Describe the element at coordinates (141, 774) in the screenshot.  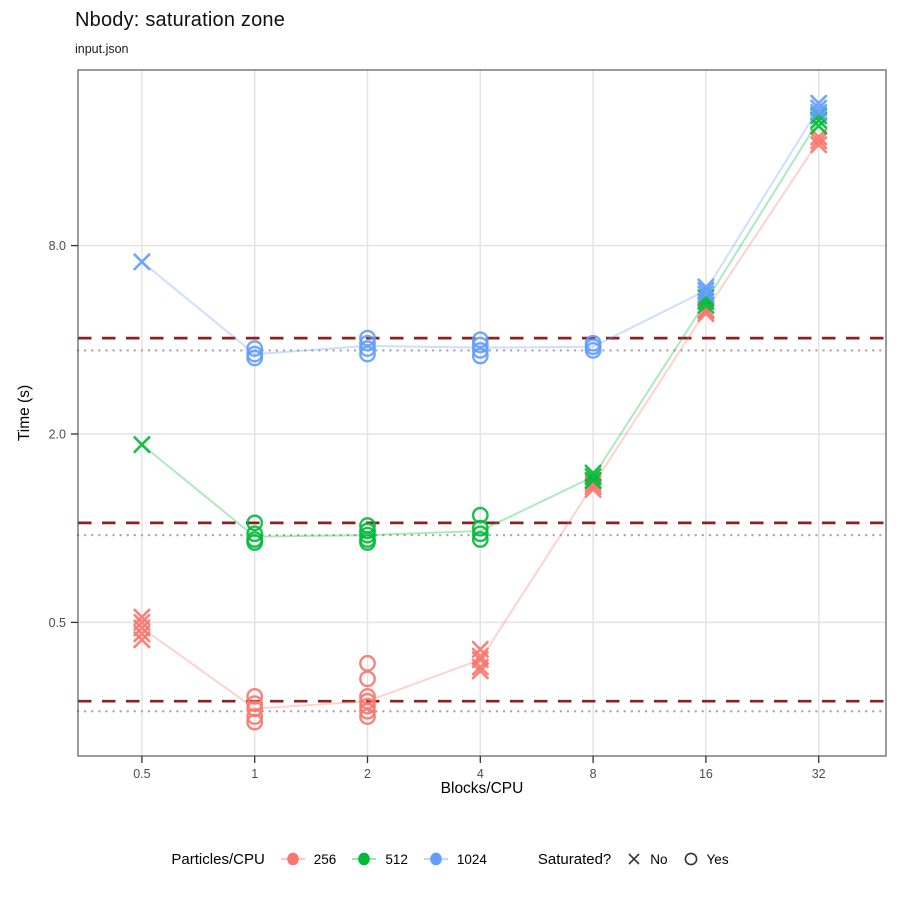
I see `x-tick-label: 0.5` at that location.